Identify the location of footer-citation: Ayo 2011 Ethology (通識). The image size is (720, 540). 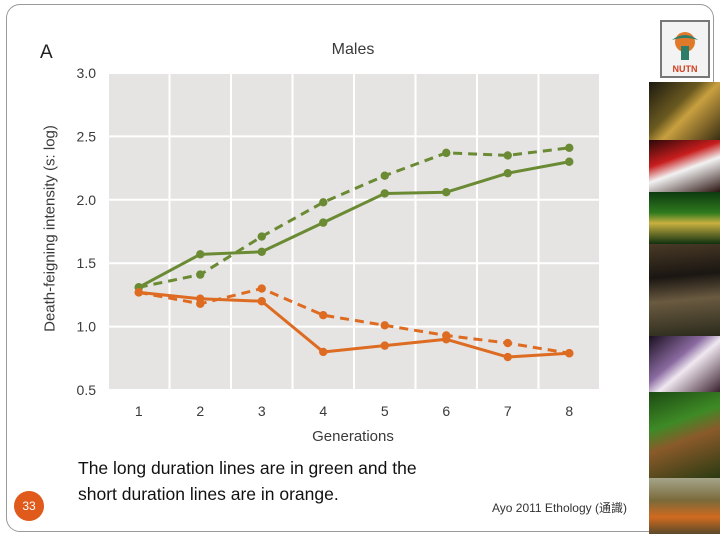
(559, 508).